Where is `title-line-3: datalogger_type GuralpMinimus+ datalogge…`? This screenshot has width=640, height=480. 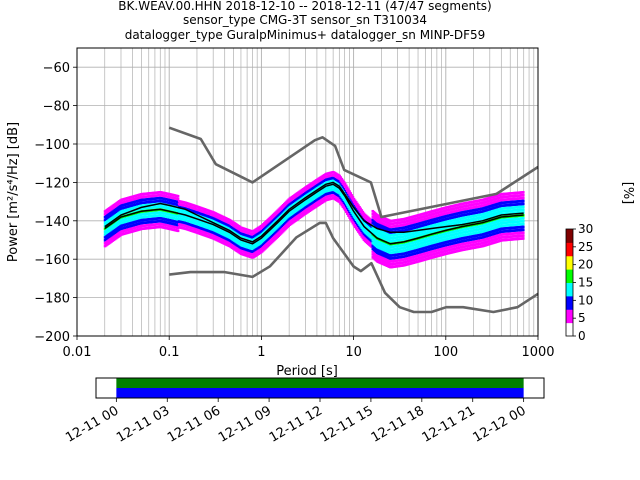 title-line-3: datalogger_type GuralpMinimus+ datalogge… is located at coordinates (305, 35).